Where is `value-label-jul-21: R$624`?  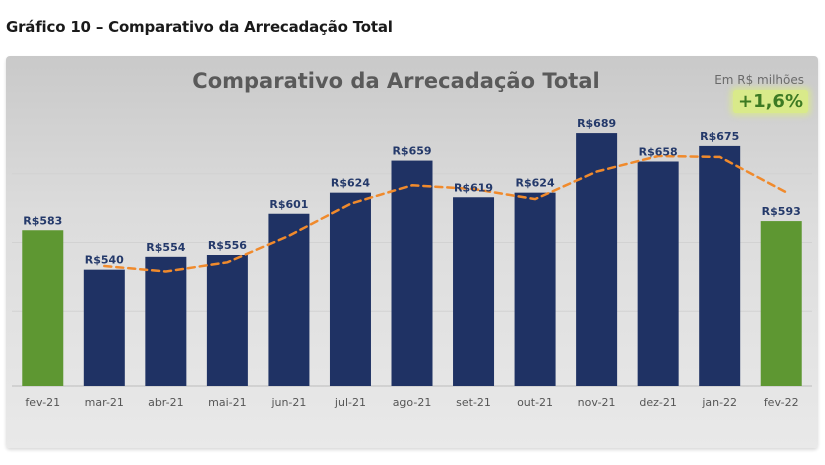
value-label-jul-21: R$624 is located at coordinates (350, 183).